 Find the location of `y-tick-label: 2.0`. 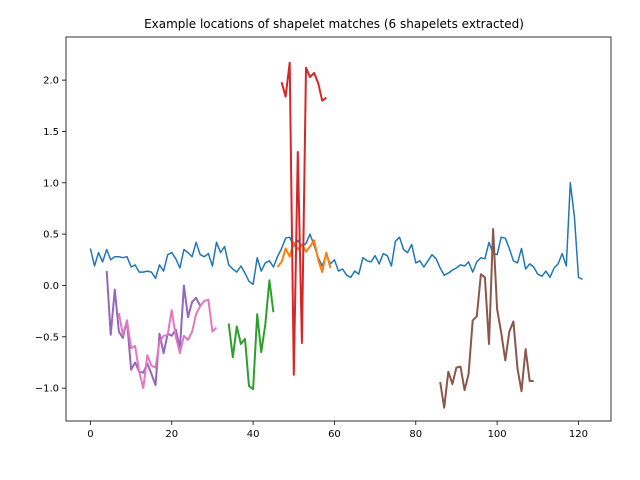

y-tick-label: 2.0 is located at coordinates (51, 81).